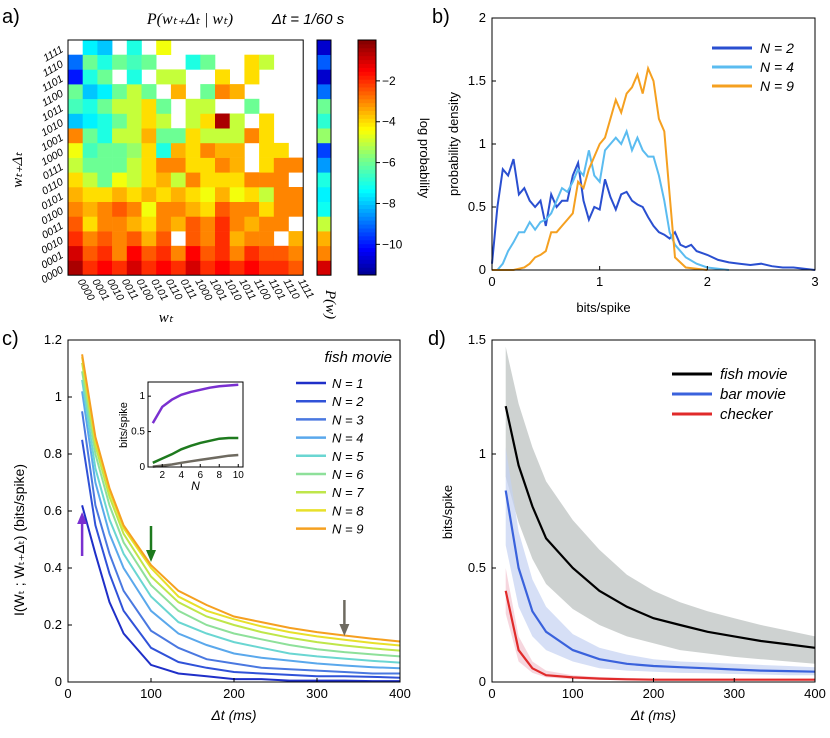  Describe the element at coordinates (181, 475) in the screenshot. I see `inset-x-tick-label: 4` at that location.